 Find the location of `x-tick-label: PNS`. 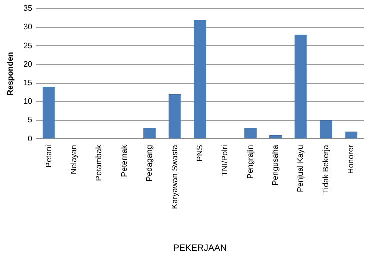

x-tick-label: PNS is located at coordinates (199, 153).